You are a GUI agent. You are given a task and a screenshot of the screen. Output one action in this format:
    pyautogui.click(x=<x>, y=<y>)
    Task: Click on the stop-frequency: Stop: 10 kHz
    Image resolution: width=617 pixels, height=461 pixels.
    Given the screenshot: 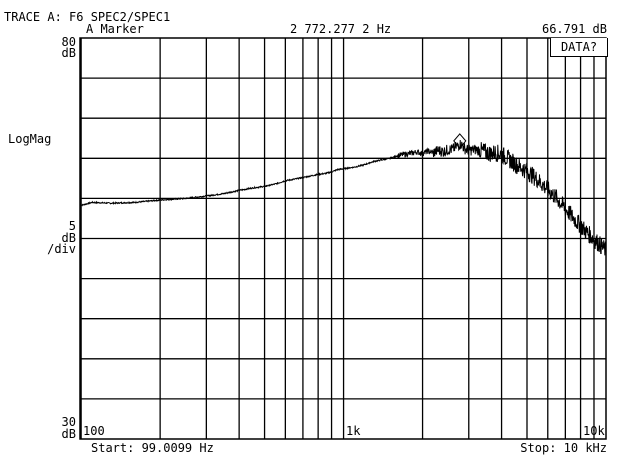 What is the action you would take?
    pyautogui.click(x=563, y=448)
    